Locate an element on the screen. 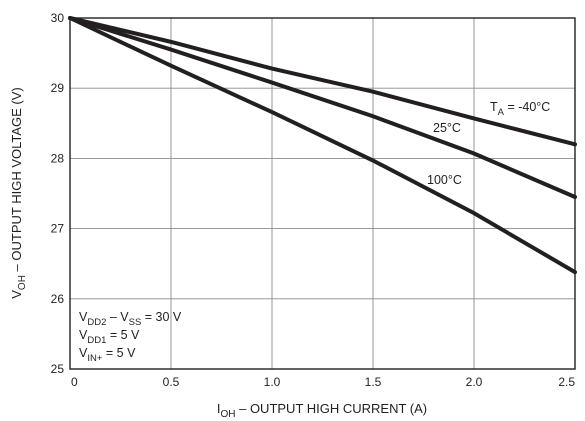  annotation-vdd2-vss: VDD2 – VSS = 30 V is located at coordinates (130, 319).